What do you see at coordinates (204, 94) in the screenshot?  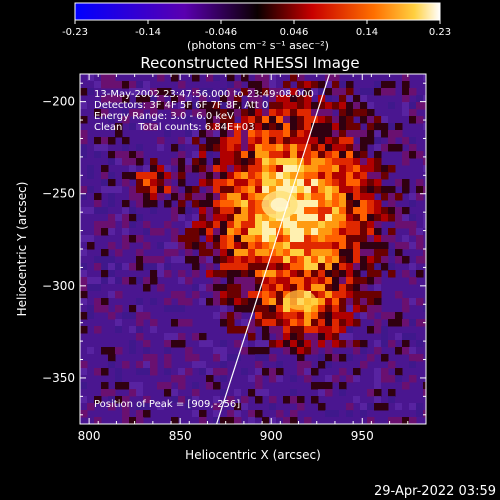 I see `info-line-time: 13-May-2002 23:47:56.000 to 23:49:08.000` at bounding box center [204, 94].